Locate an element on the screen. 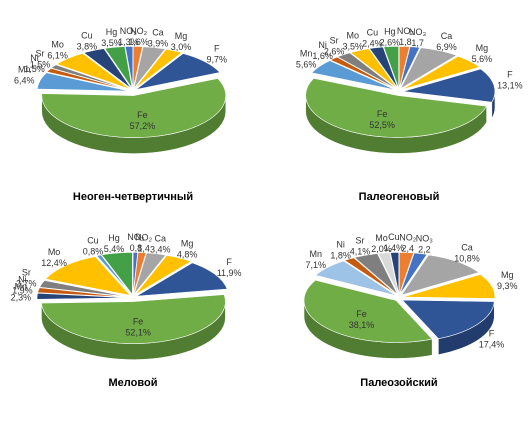  data-label: 6,9% is located at coordinates (446, 47).